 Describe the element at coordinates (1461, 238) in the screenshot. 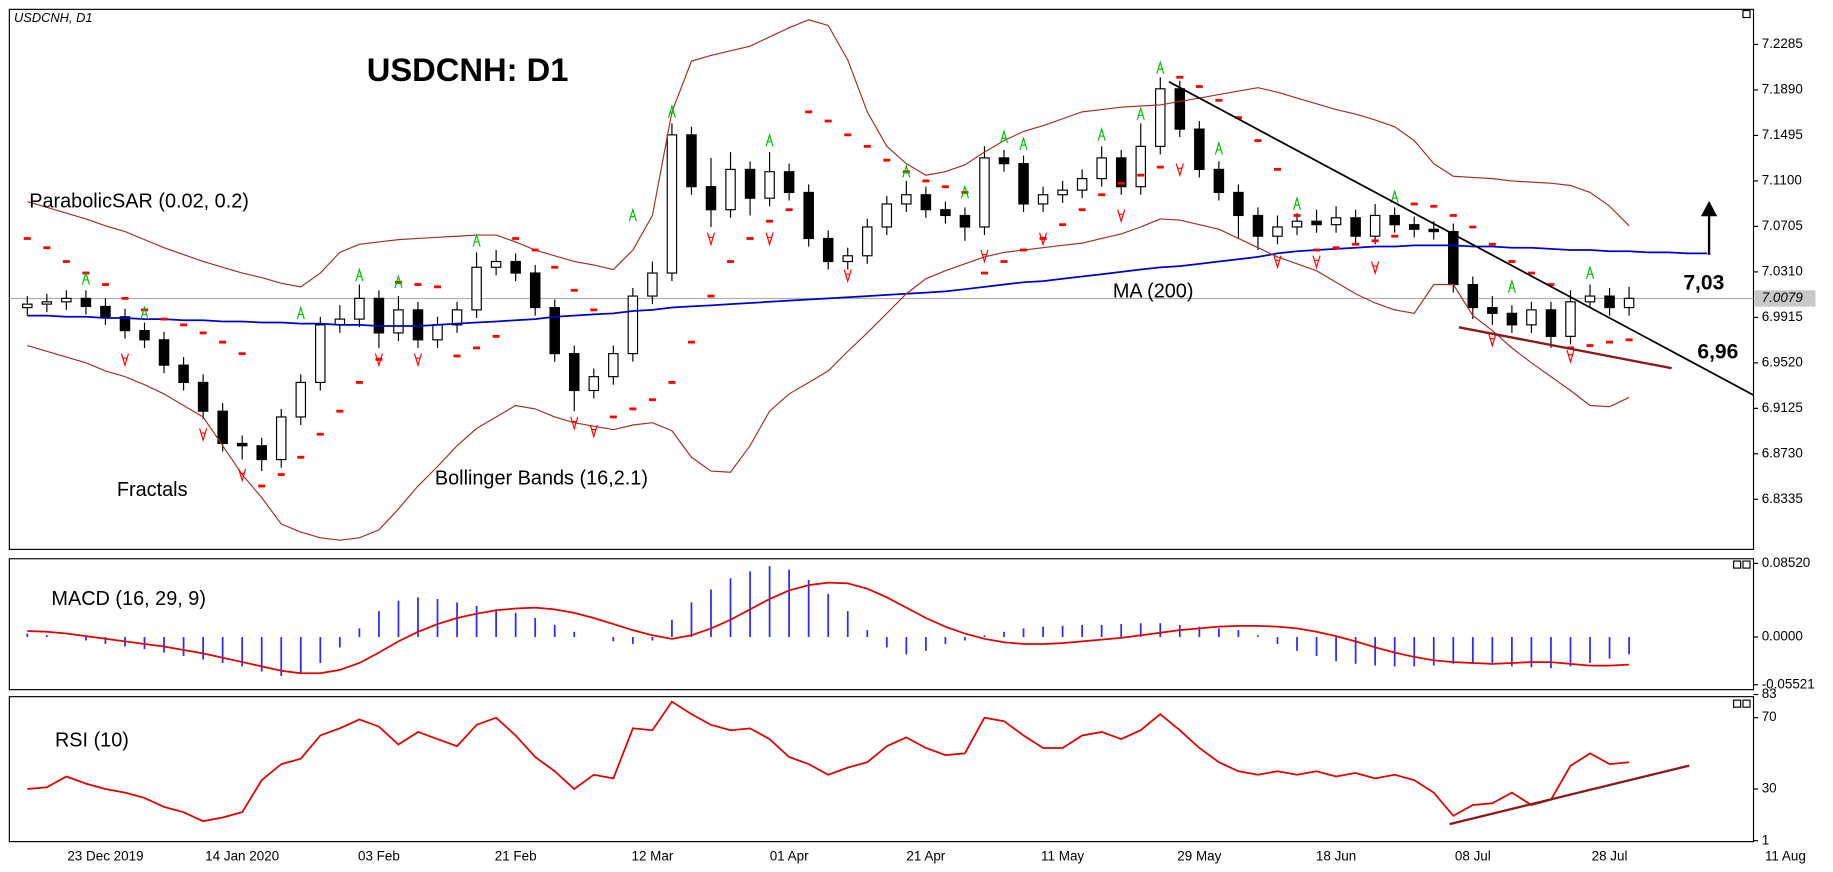

I see `resistance-trendline` at that location.